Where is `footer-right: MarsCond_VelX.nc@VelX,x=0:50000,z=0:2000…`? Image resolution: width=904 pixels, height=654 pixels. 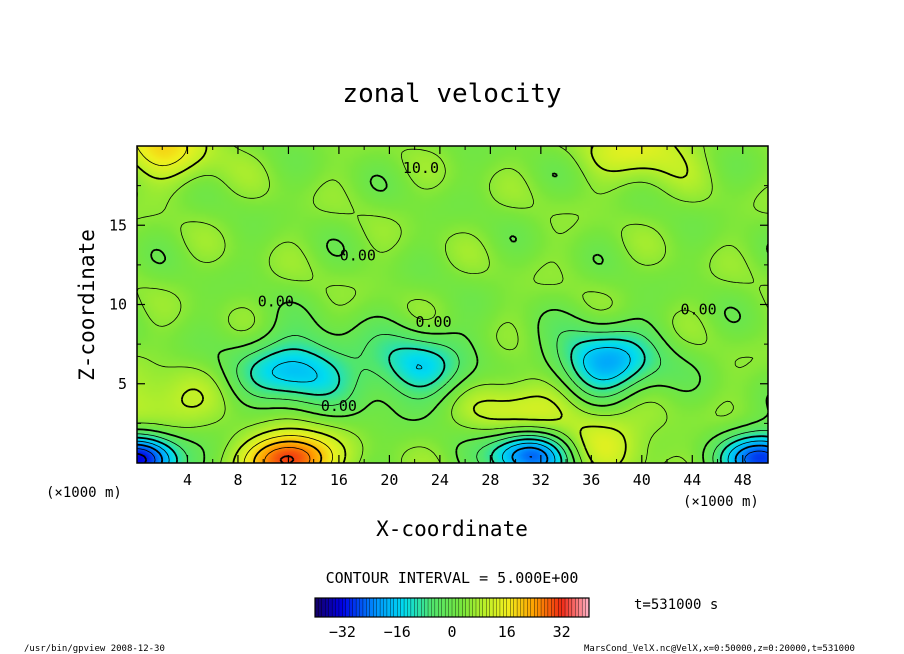 footer-right: MarsCond_VelX.nc@VelX,x=0:50000,z=0:2000… is located at coordinates (719, 649).